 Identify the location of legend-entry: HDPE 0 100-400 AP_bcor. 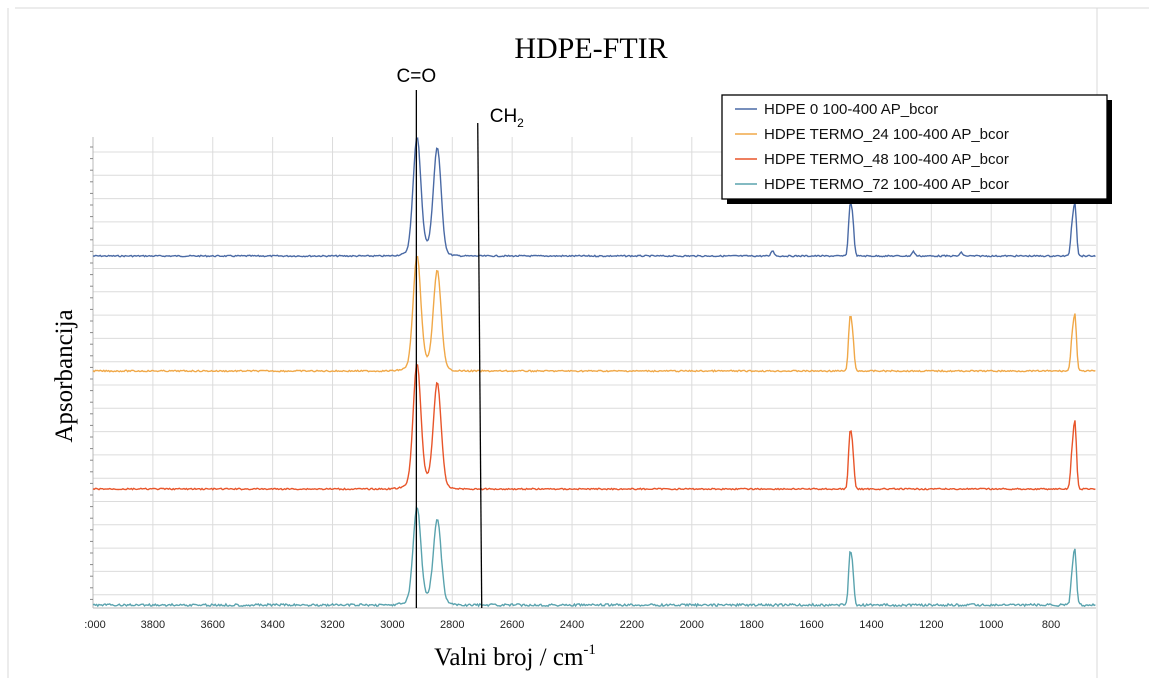
(851, 109).